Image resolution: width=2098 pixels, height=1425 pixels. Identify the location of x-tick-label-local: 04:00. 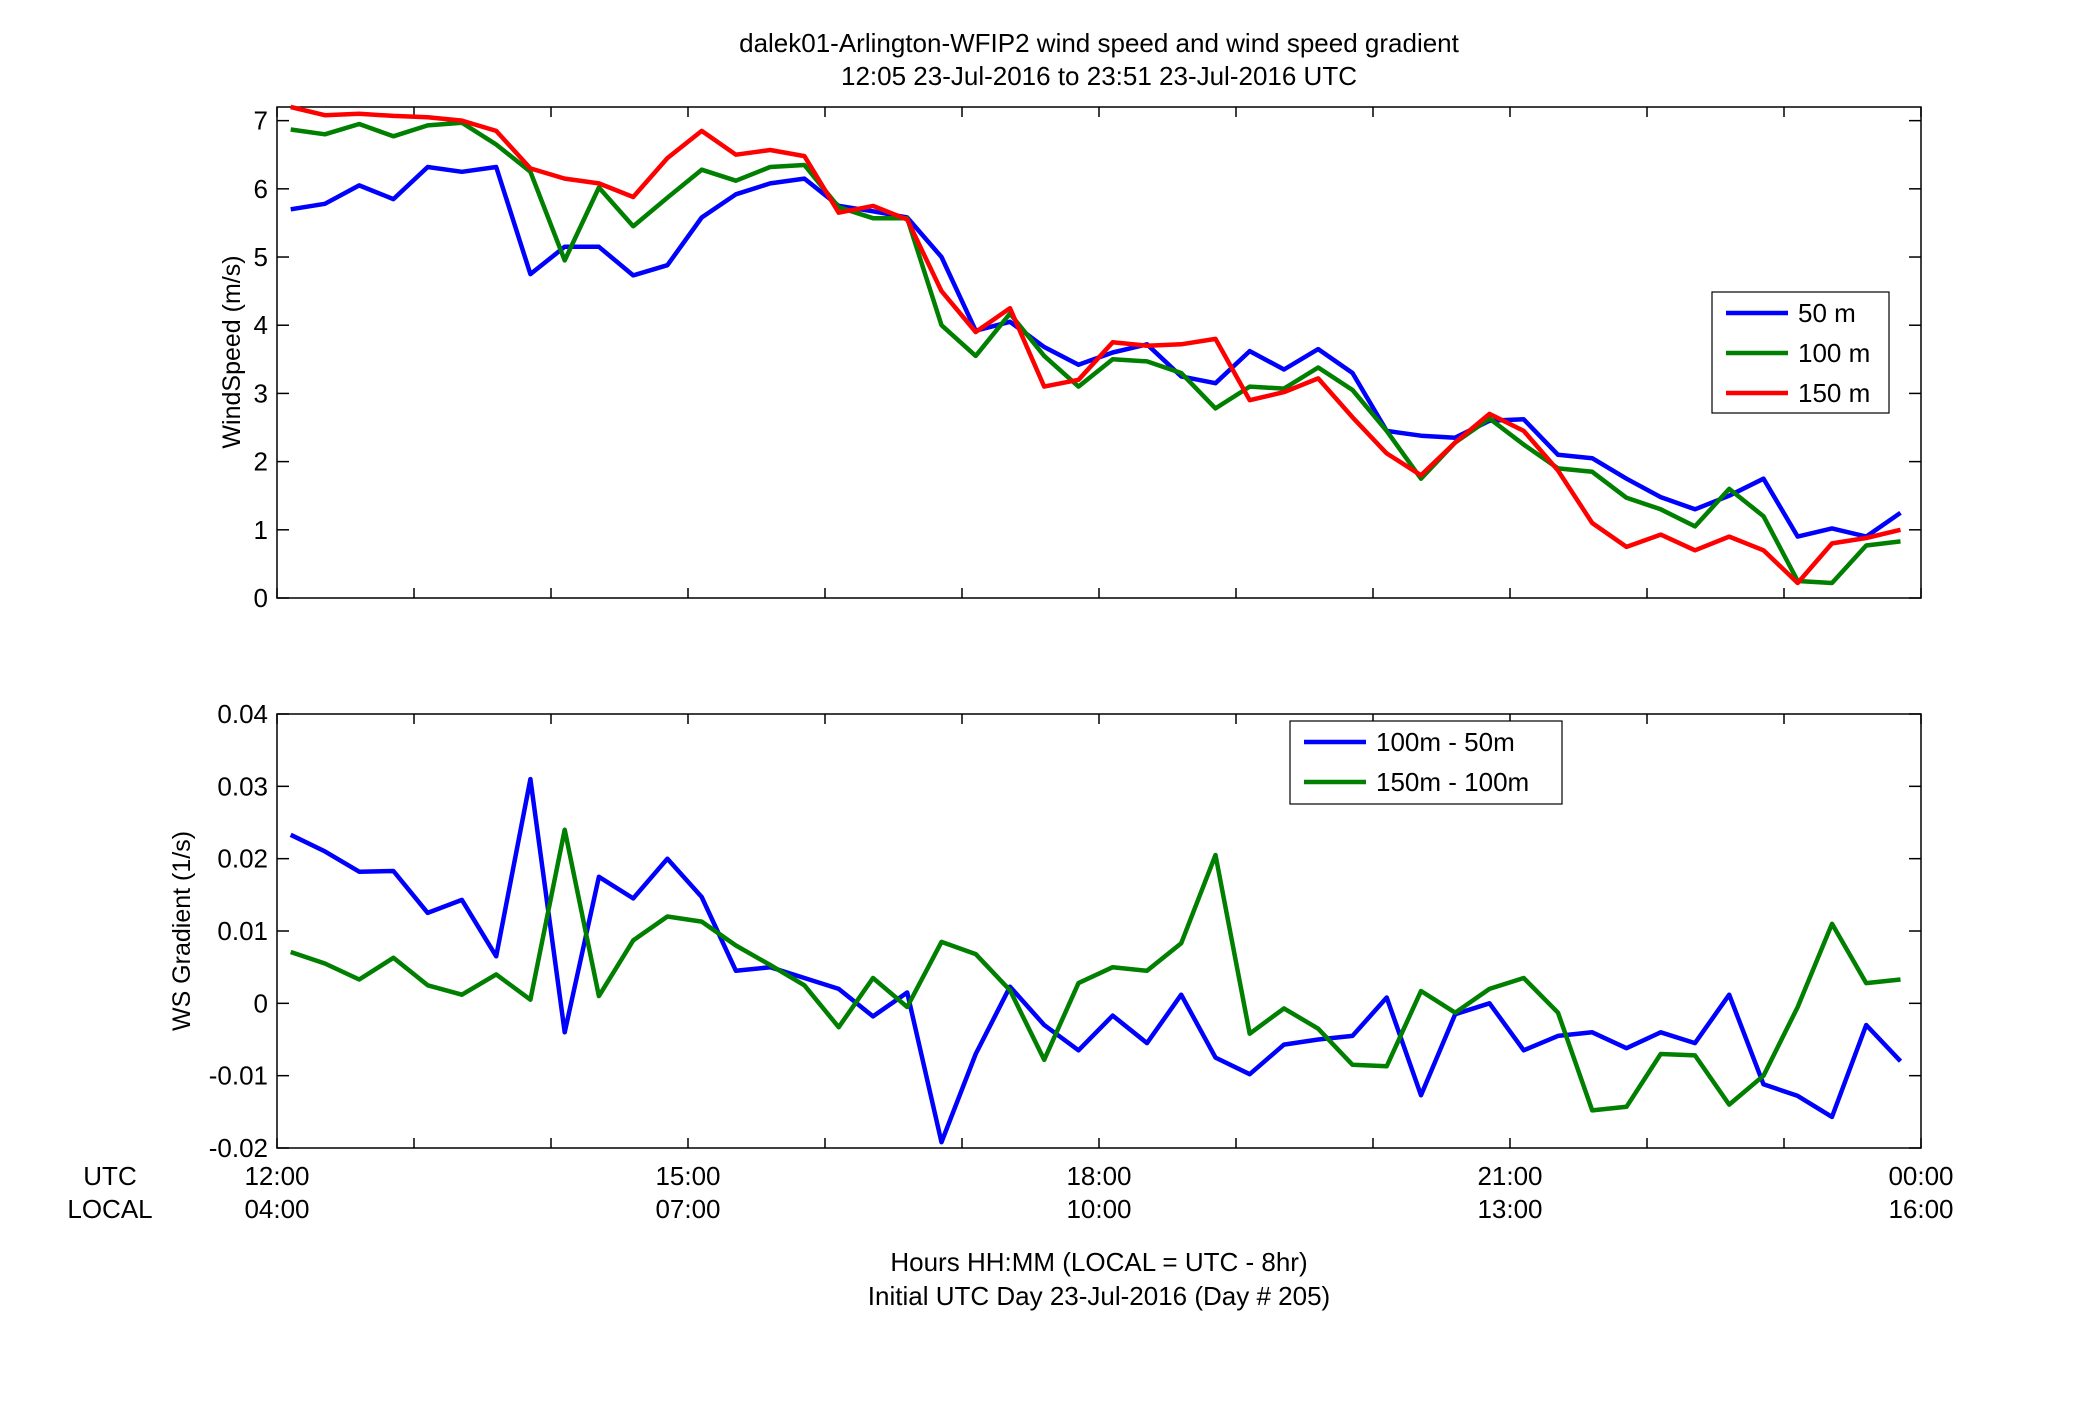
(276, 1209).